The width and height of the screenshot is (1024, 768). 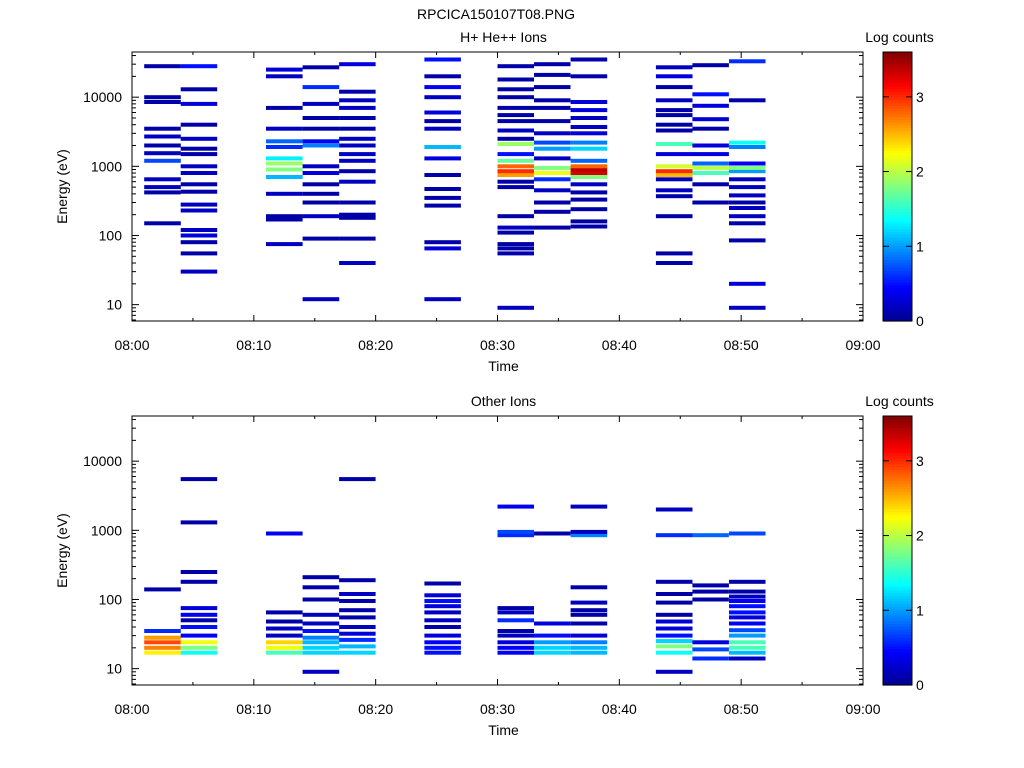 What do you see at coordinates (920, 172) in the screenshot?
I see `colorbar-tick-label: 2` at bounding box center [920, 172].